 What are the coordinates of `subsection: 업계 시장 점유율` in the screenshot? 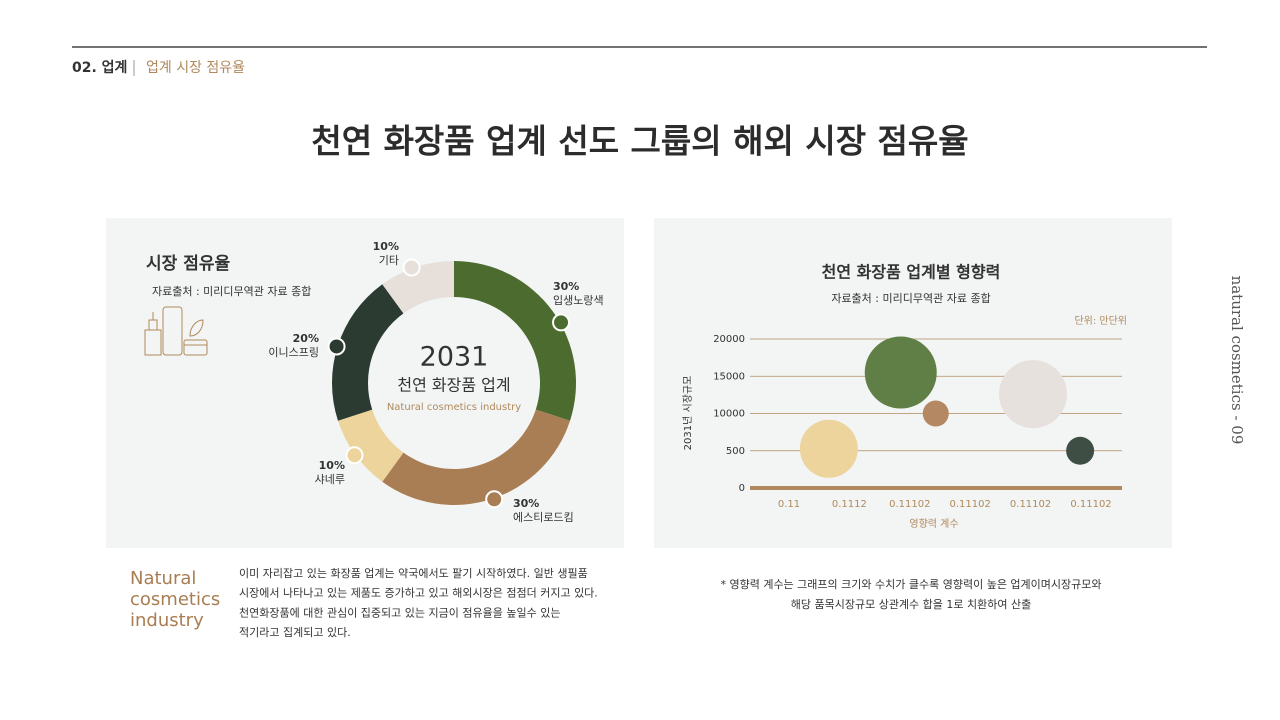 It's located at (195, 68).